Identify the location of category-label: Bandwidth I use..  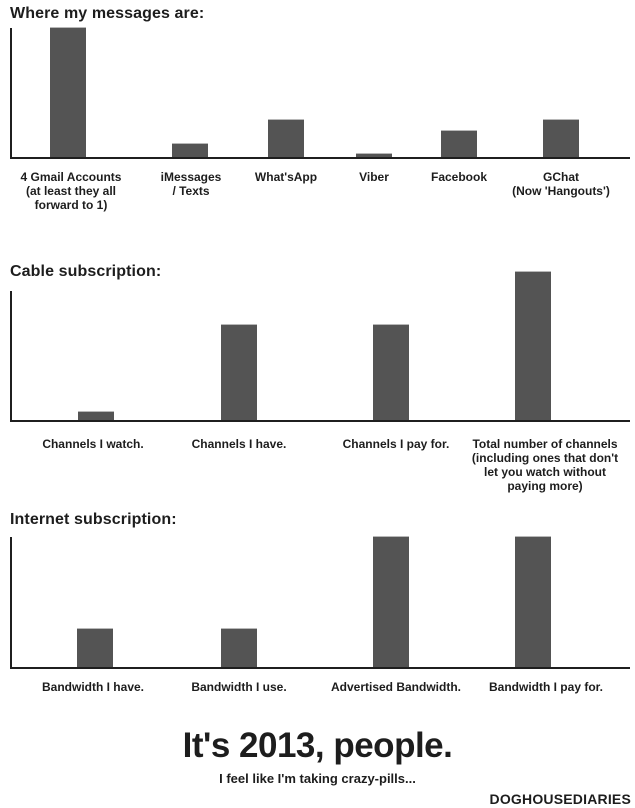
(239, 687).